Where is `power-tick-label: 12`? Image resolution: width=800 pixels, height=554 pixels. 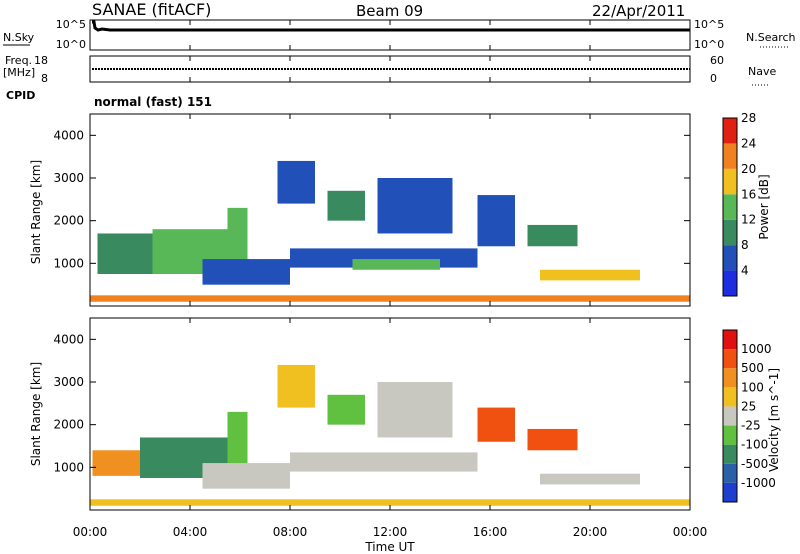 power-tick-label: 12 is located at coordinates (748, 220).